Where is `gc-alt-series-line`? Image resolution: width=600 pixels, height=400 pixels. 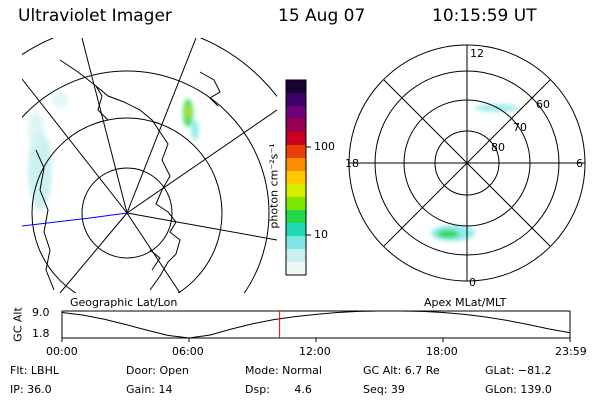 gc-alt-series-line is located at coordinates (316, 324).